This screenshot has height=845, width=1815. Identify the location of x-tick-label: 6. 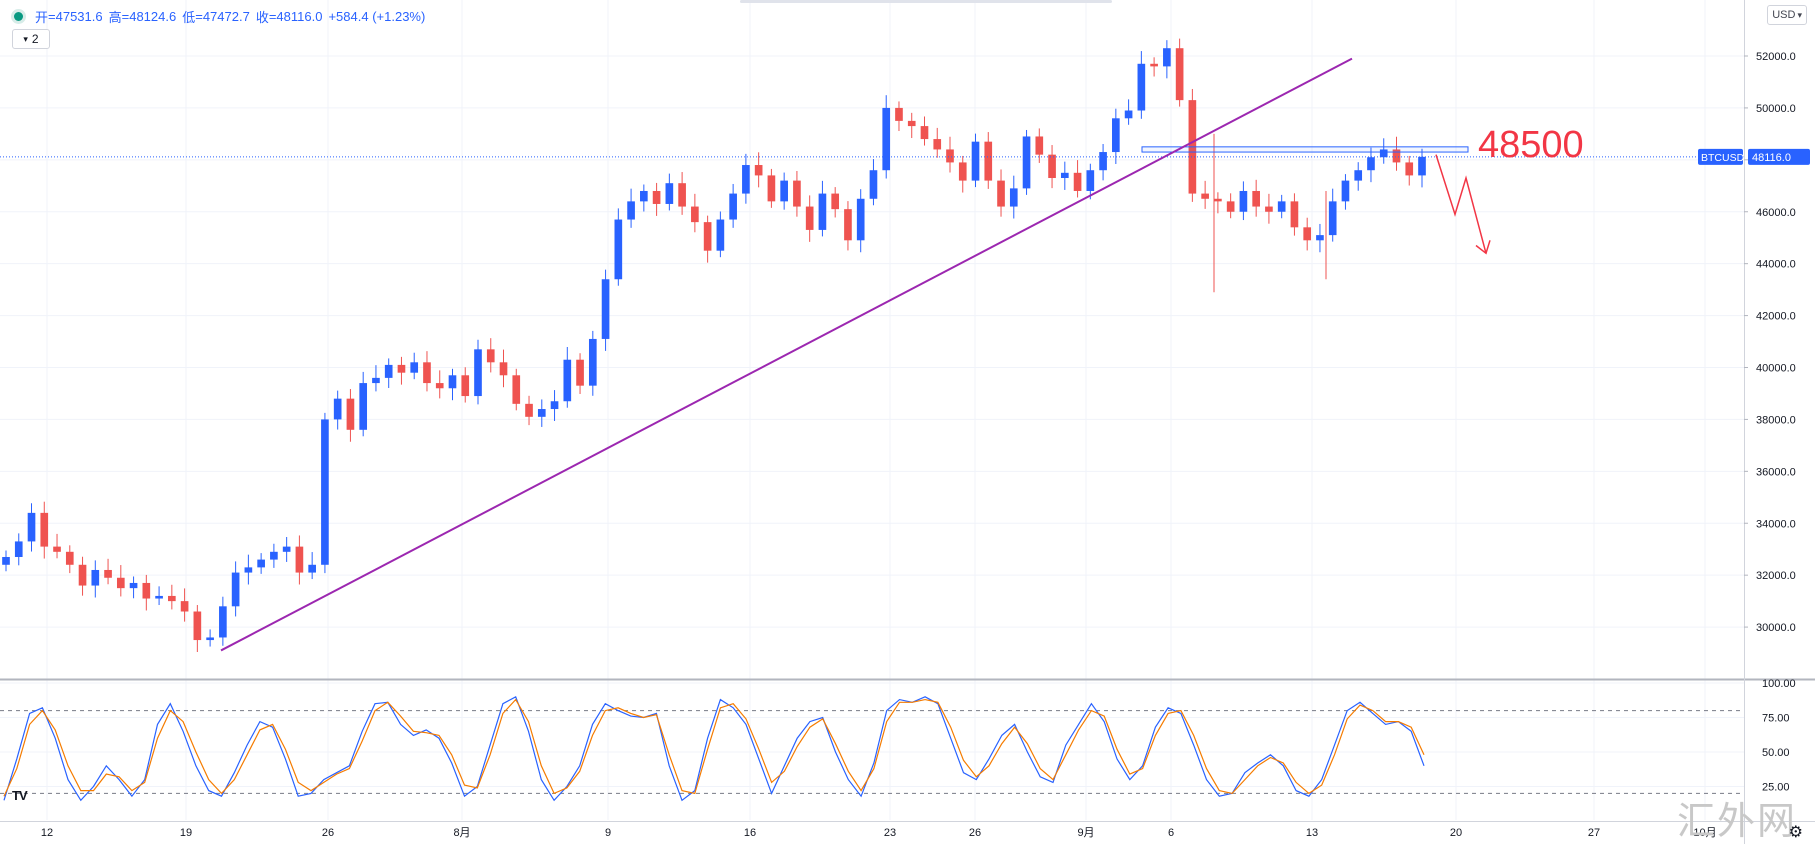
(1171, 833).